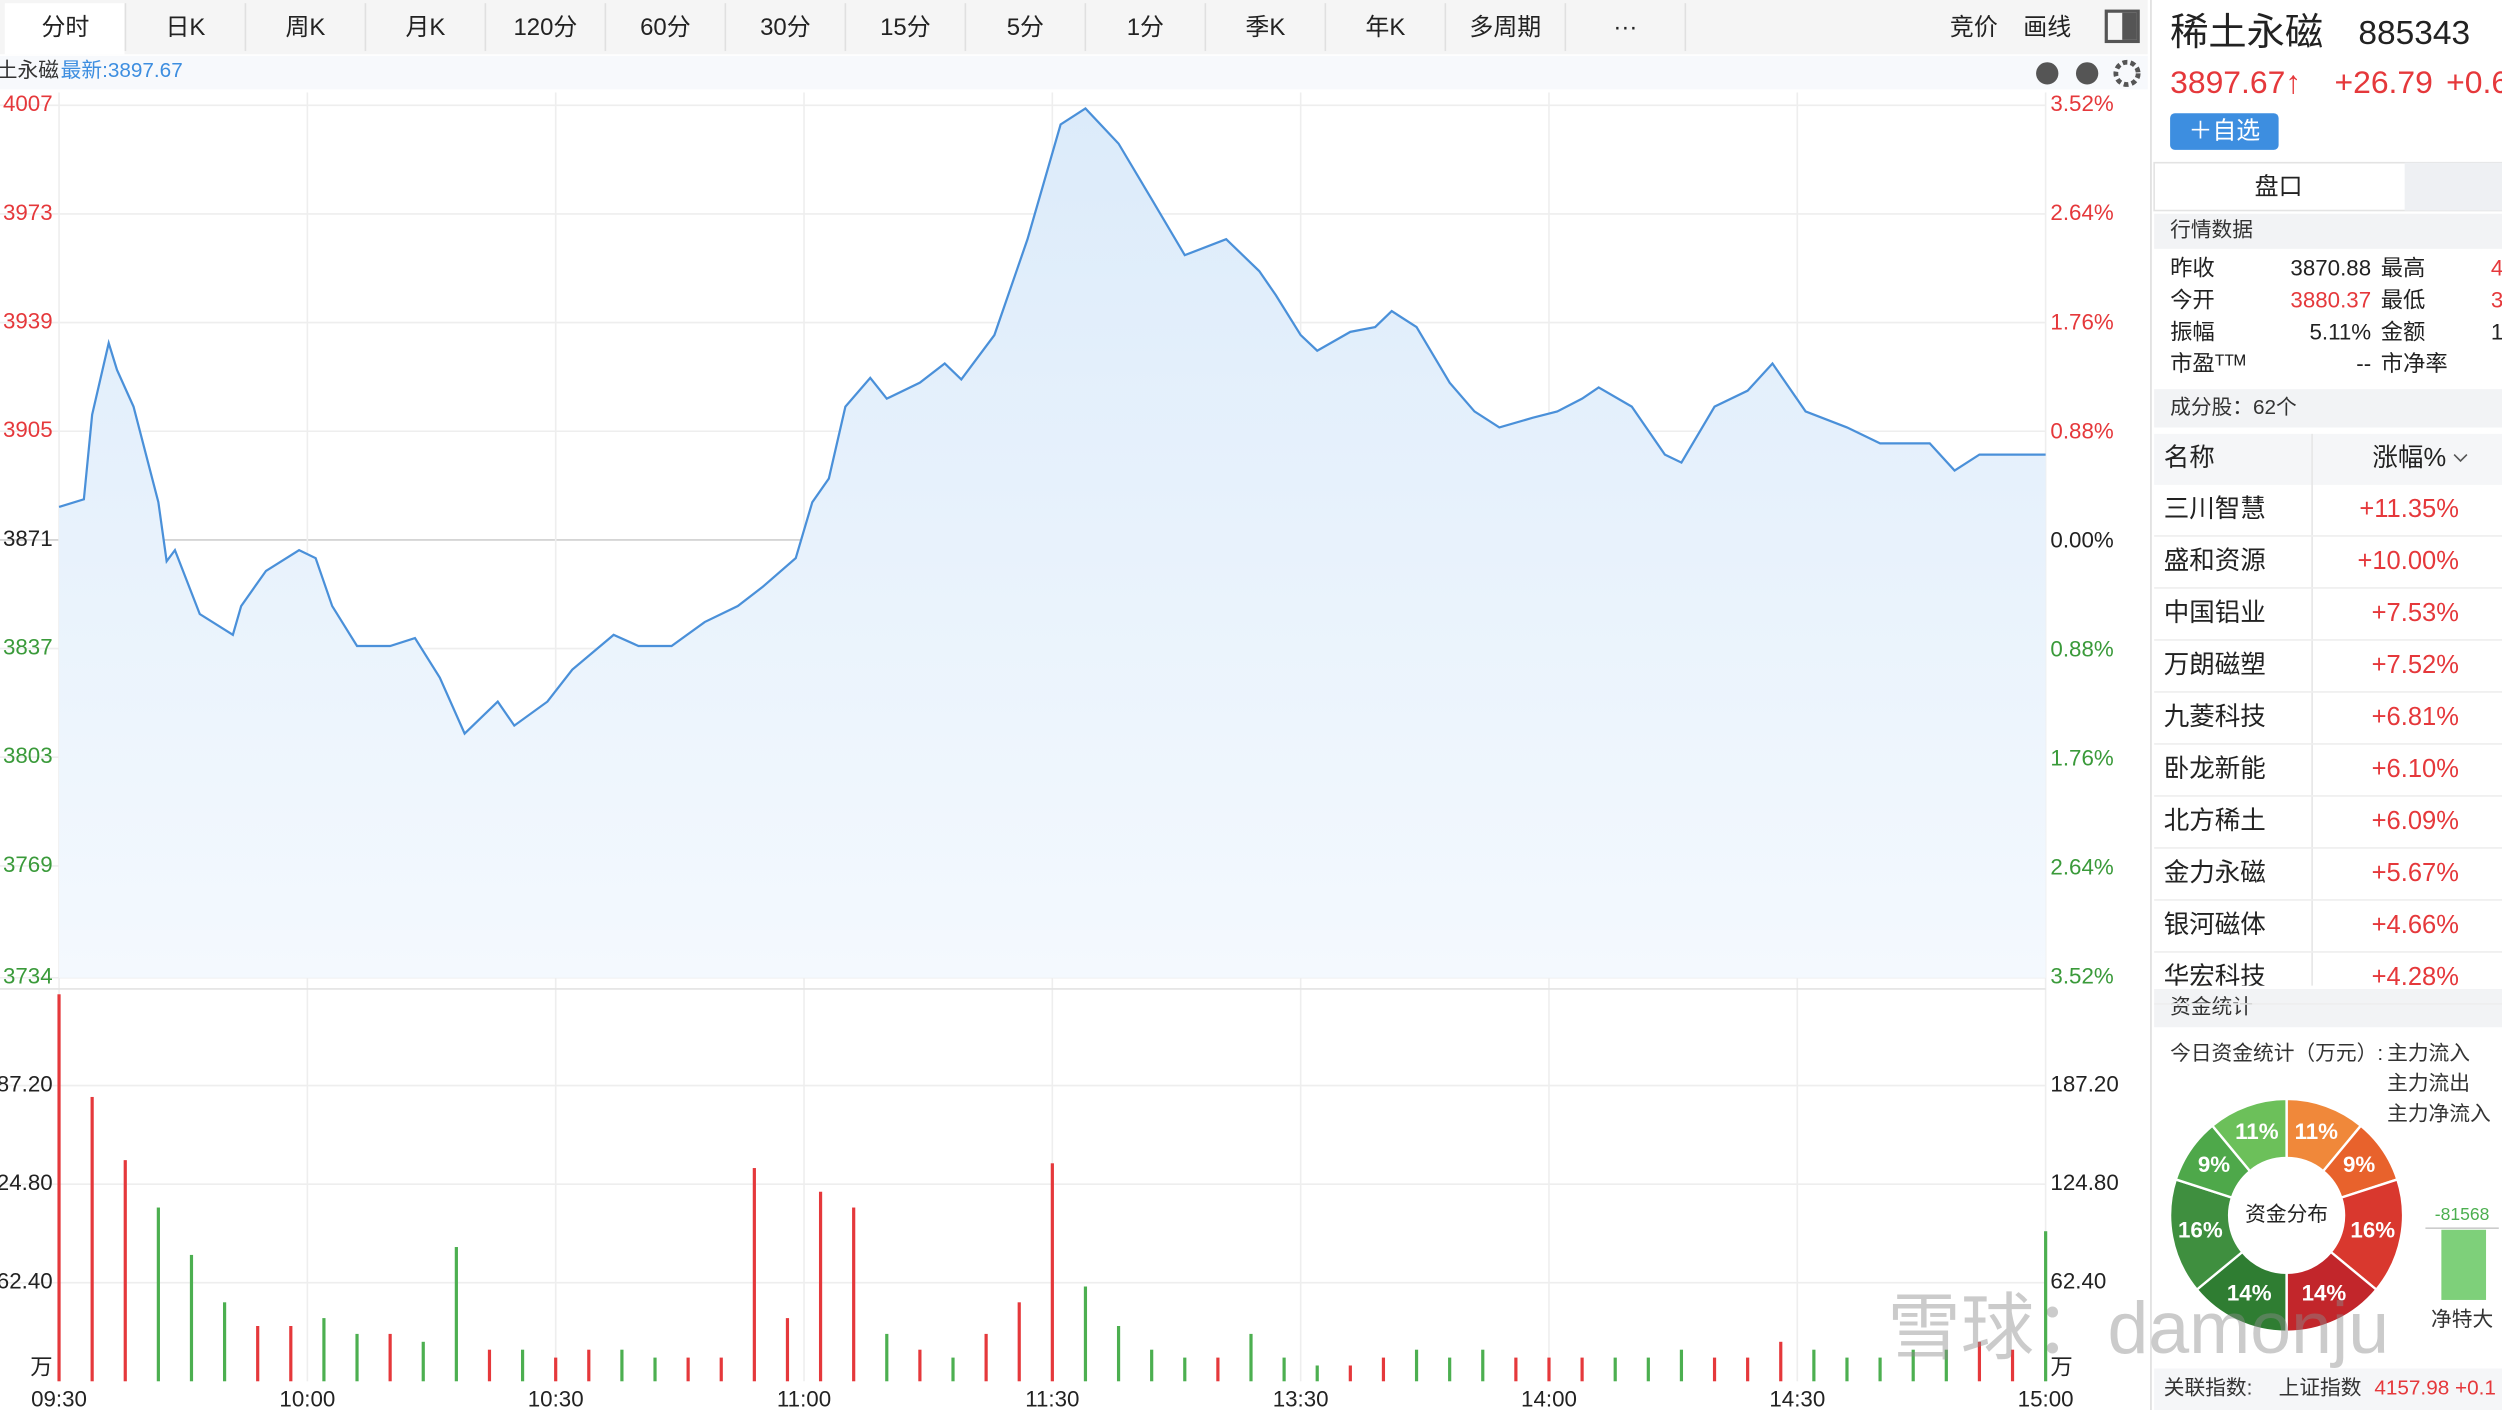  What do you see at coordinates (1797, 1398) in the screenshot?
I see `x-tick-label: 14:30` at bounding box center [1797, 1398].